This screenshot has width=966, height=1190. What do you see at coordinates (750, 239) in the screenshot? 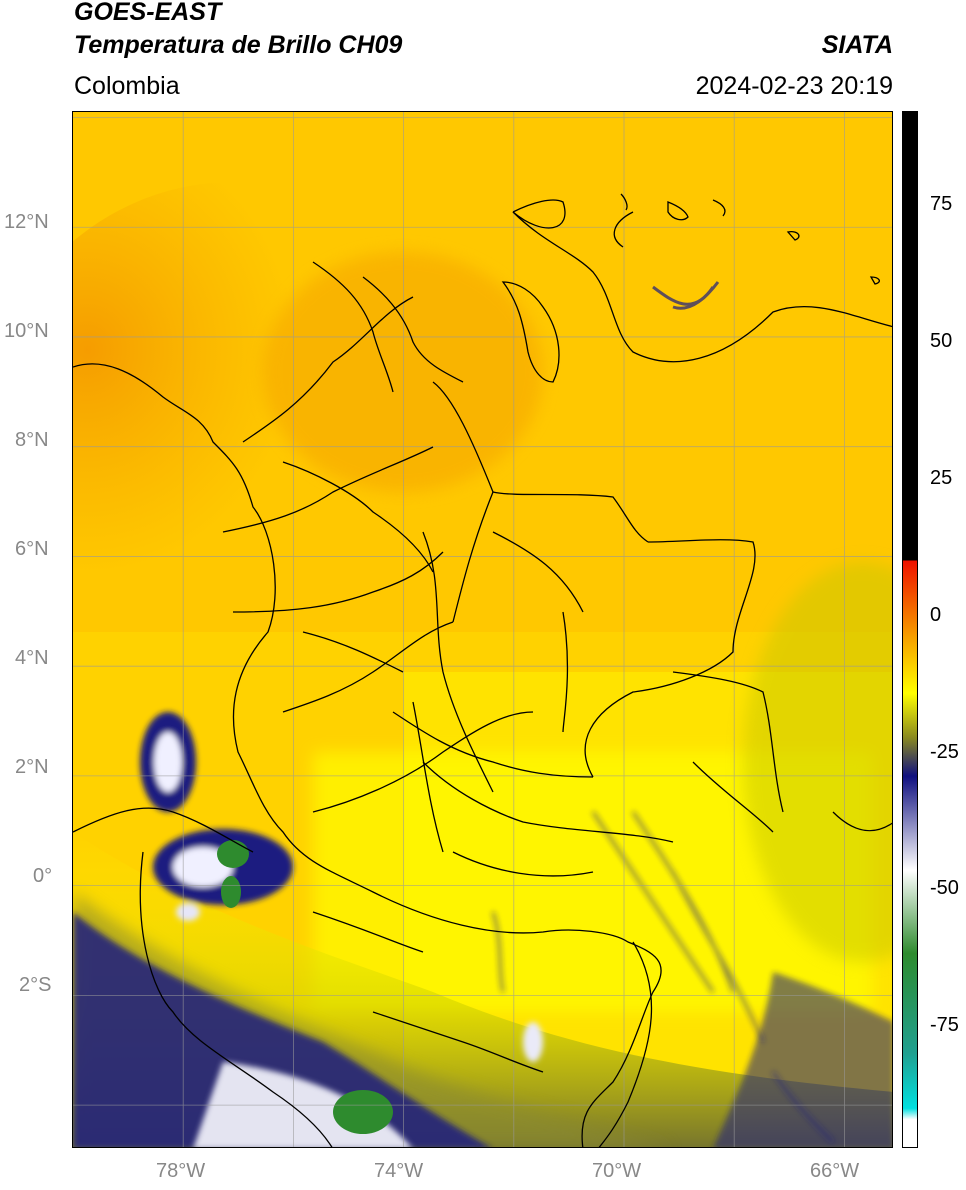
I see `island-outlines` at bounding box center [750, 239].